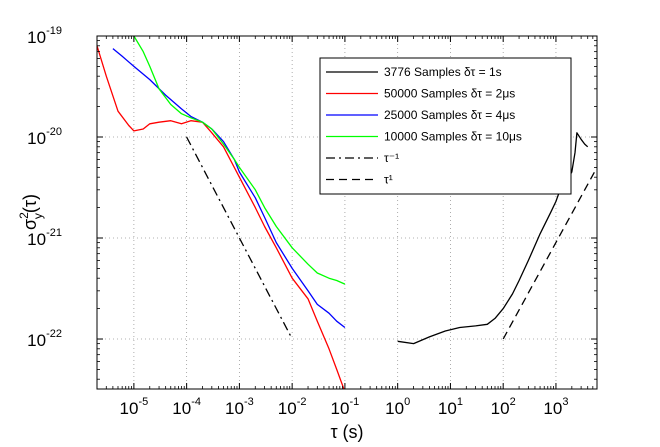 This screenshot has height=447, width=660. What do you see at coordinates (555, 407) in the screenshot?
I see `x-tick-label: 10³` at bounding box center [555, 407].